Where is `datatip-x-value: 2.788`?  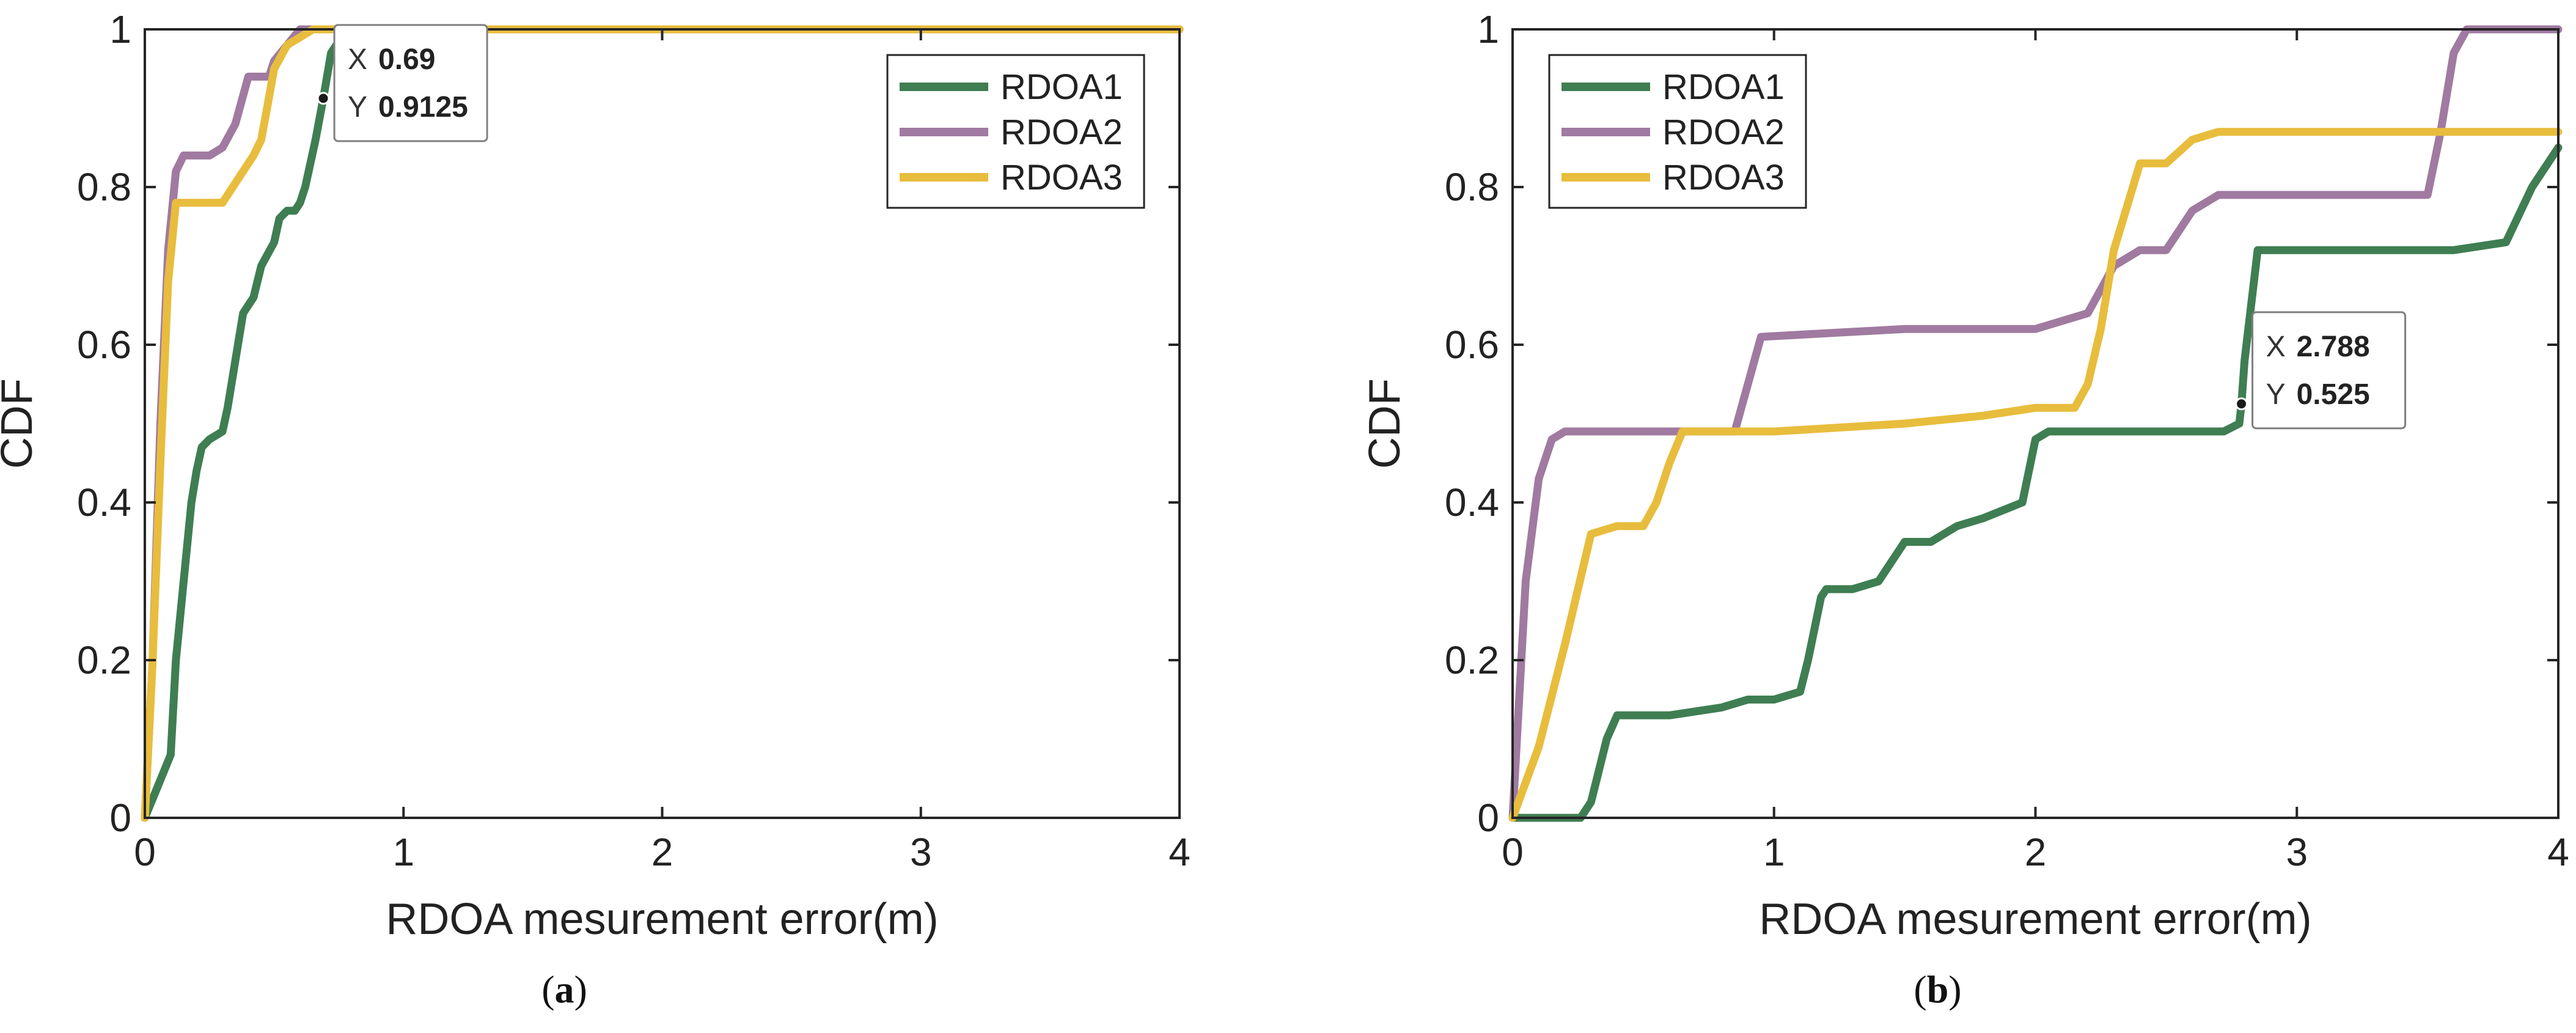
datatip-x-value: 2.788 is located at coordinates (2333, 347).